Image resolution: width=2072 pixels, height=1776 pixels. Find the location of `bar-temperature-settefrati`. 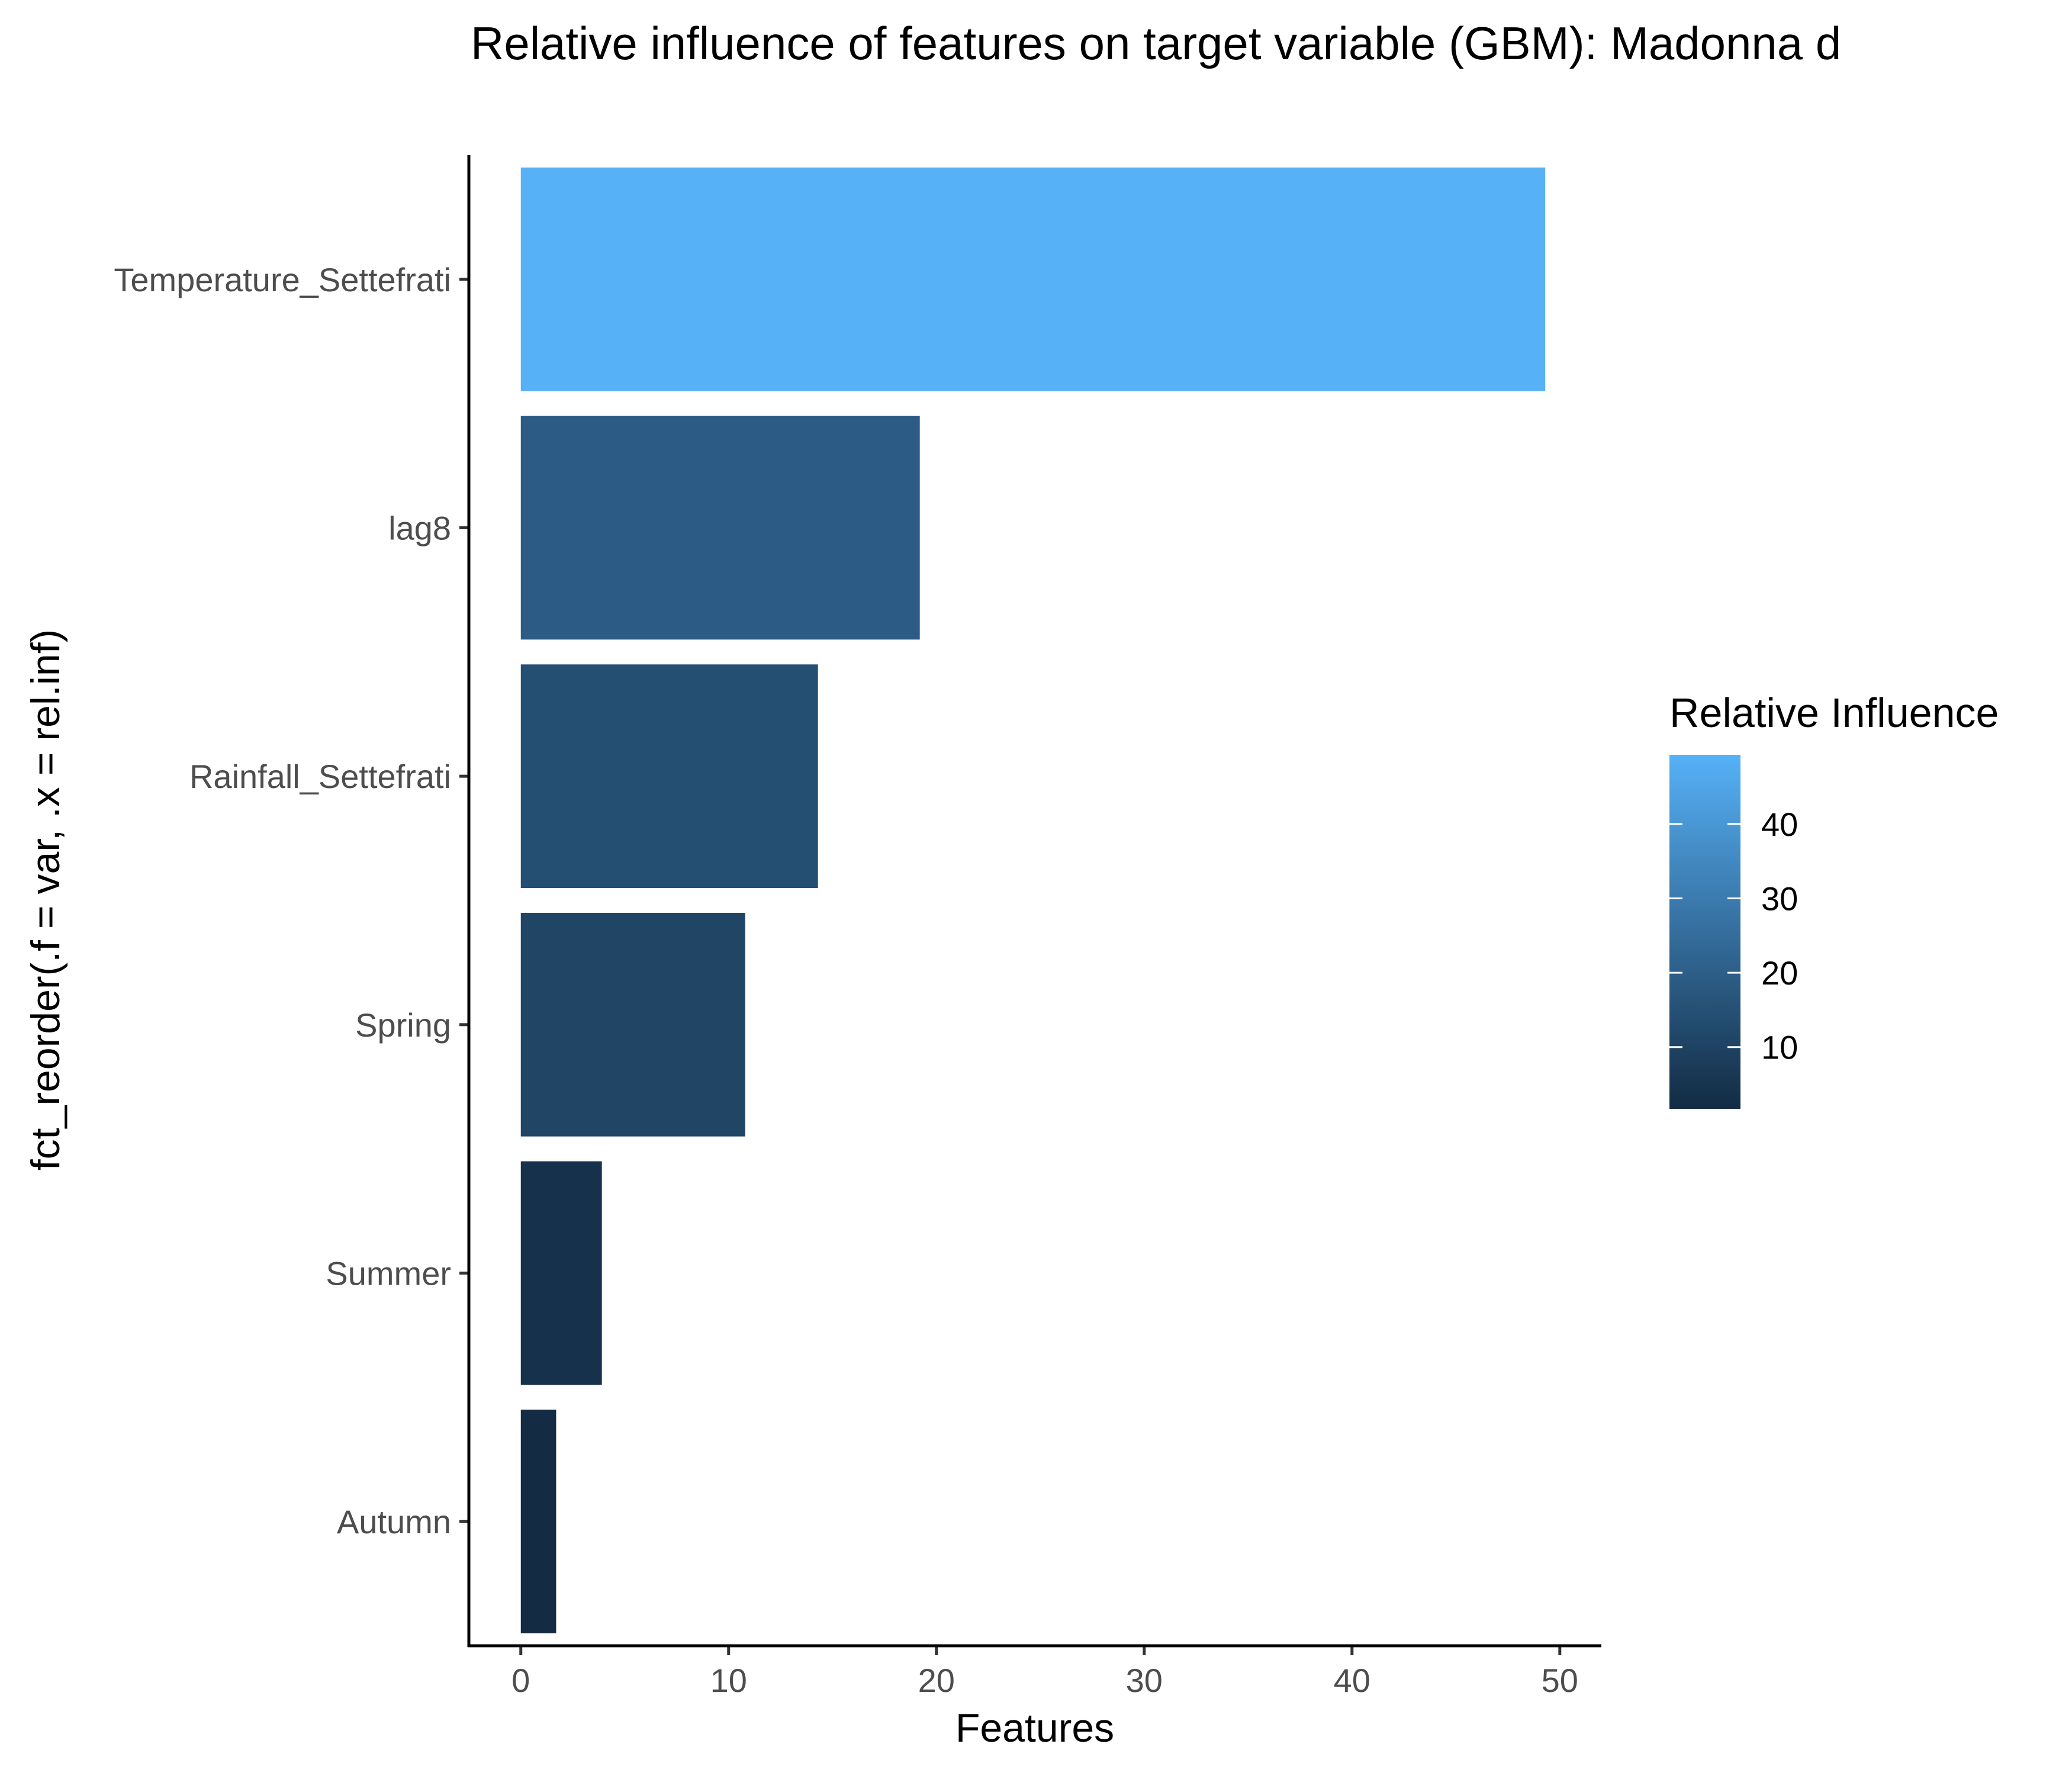

bar-temperature-settefrati is located at coordinates (1033, 279).